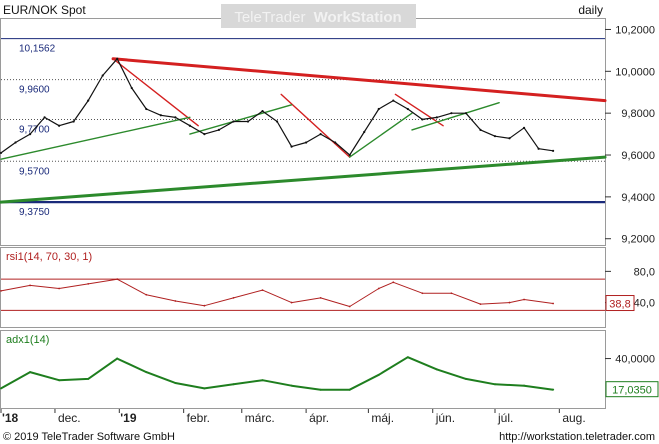 Image resolution: width=659 pixels, height=444 pixels. Describe the element at coordinates (44, 10) in the screenshot. I see `chart-title: EUR/NOK Spot` at that location.